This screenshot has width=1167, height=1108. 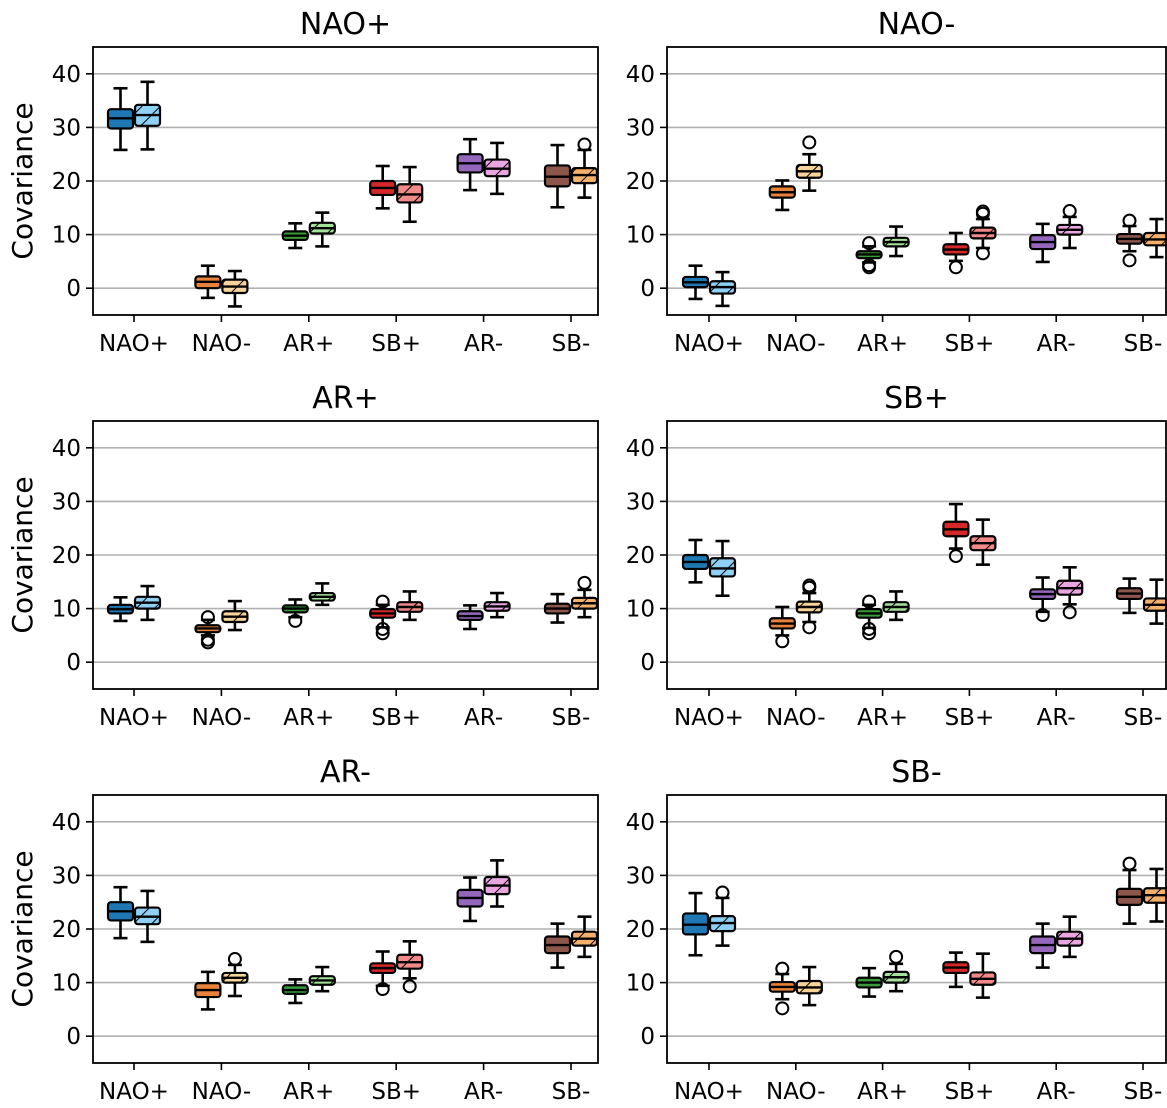 I want to click on chart-panel-2: 0 10 20 30 40 NAO+ NAO- AR+ SB+ AR- SB- NAO-, so click(x=896, y=182).